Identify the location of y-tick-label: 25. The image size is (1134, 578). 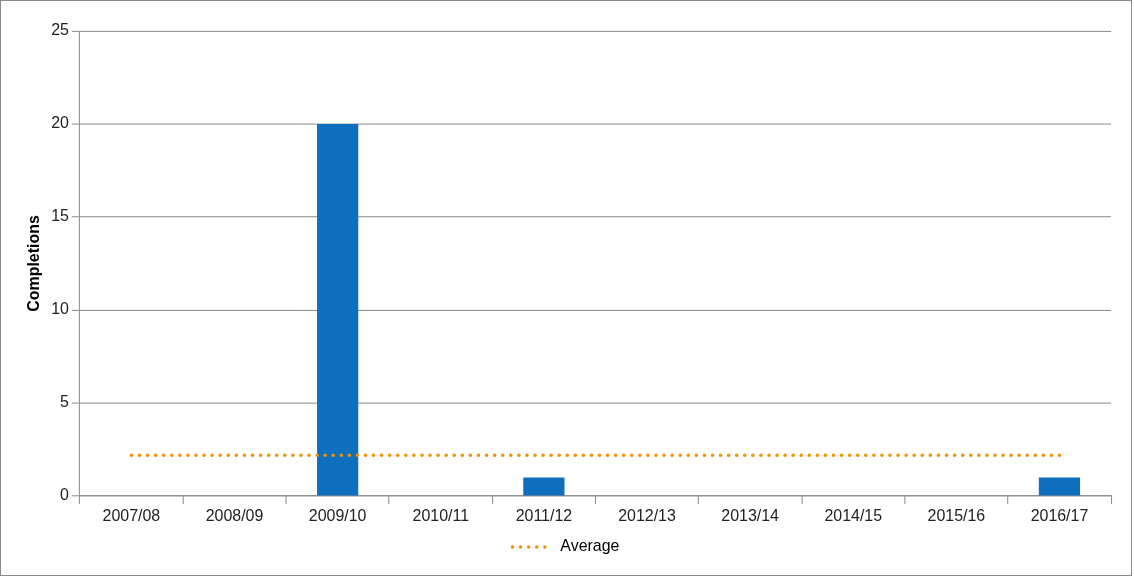
(60, 30).